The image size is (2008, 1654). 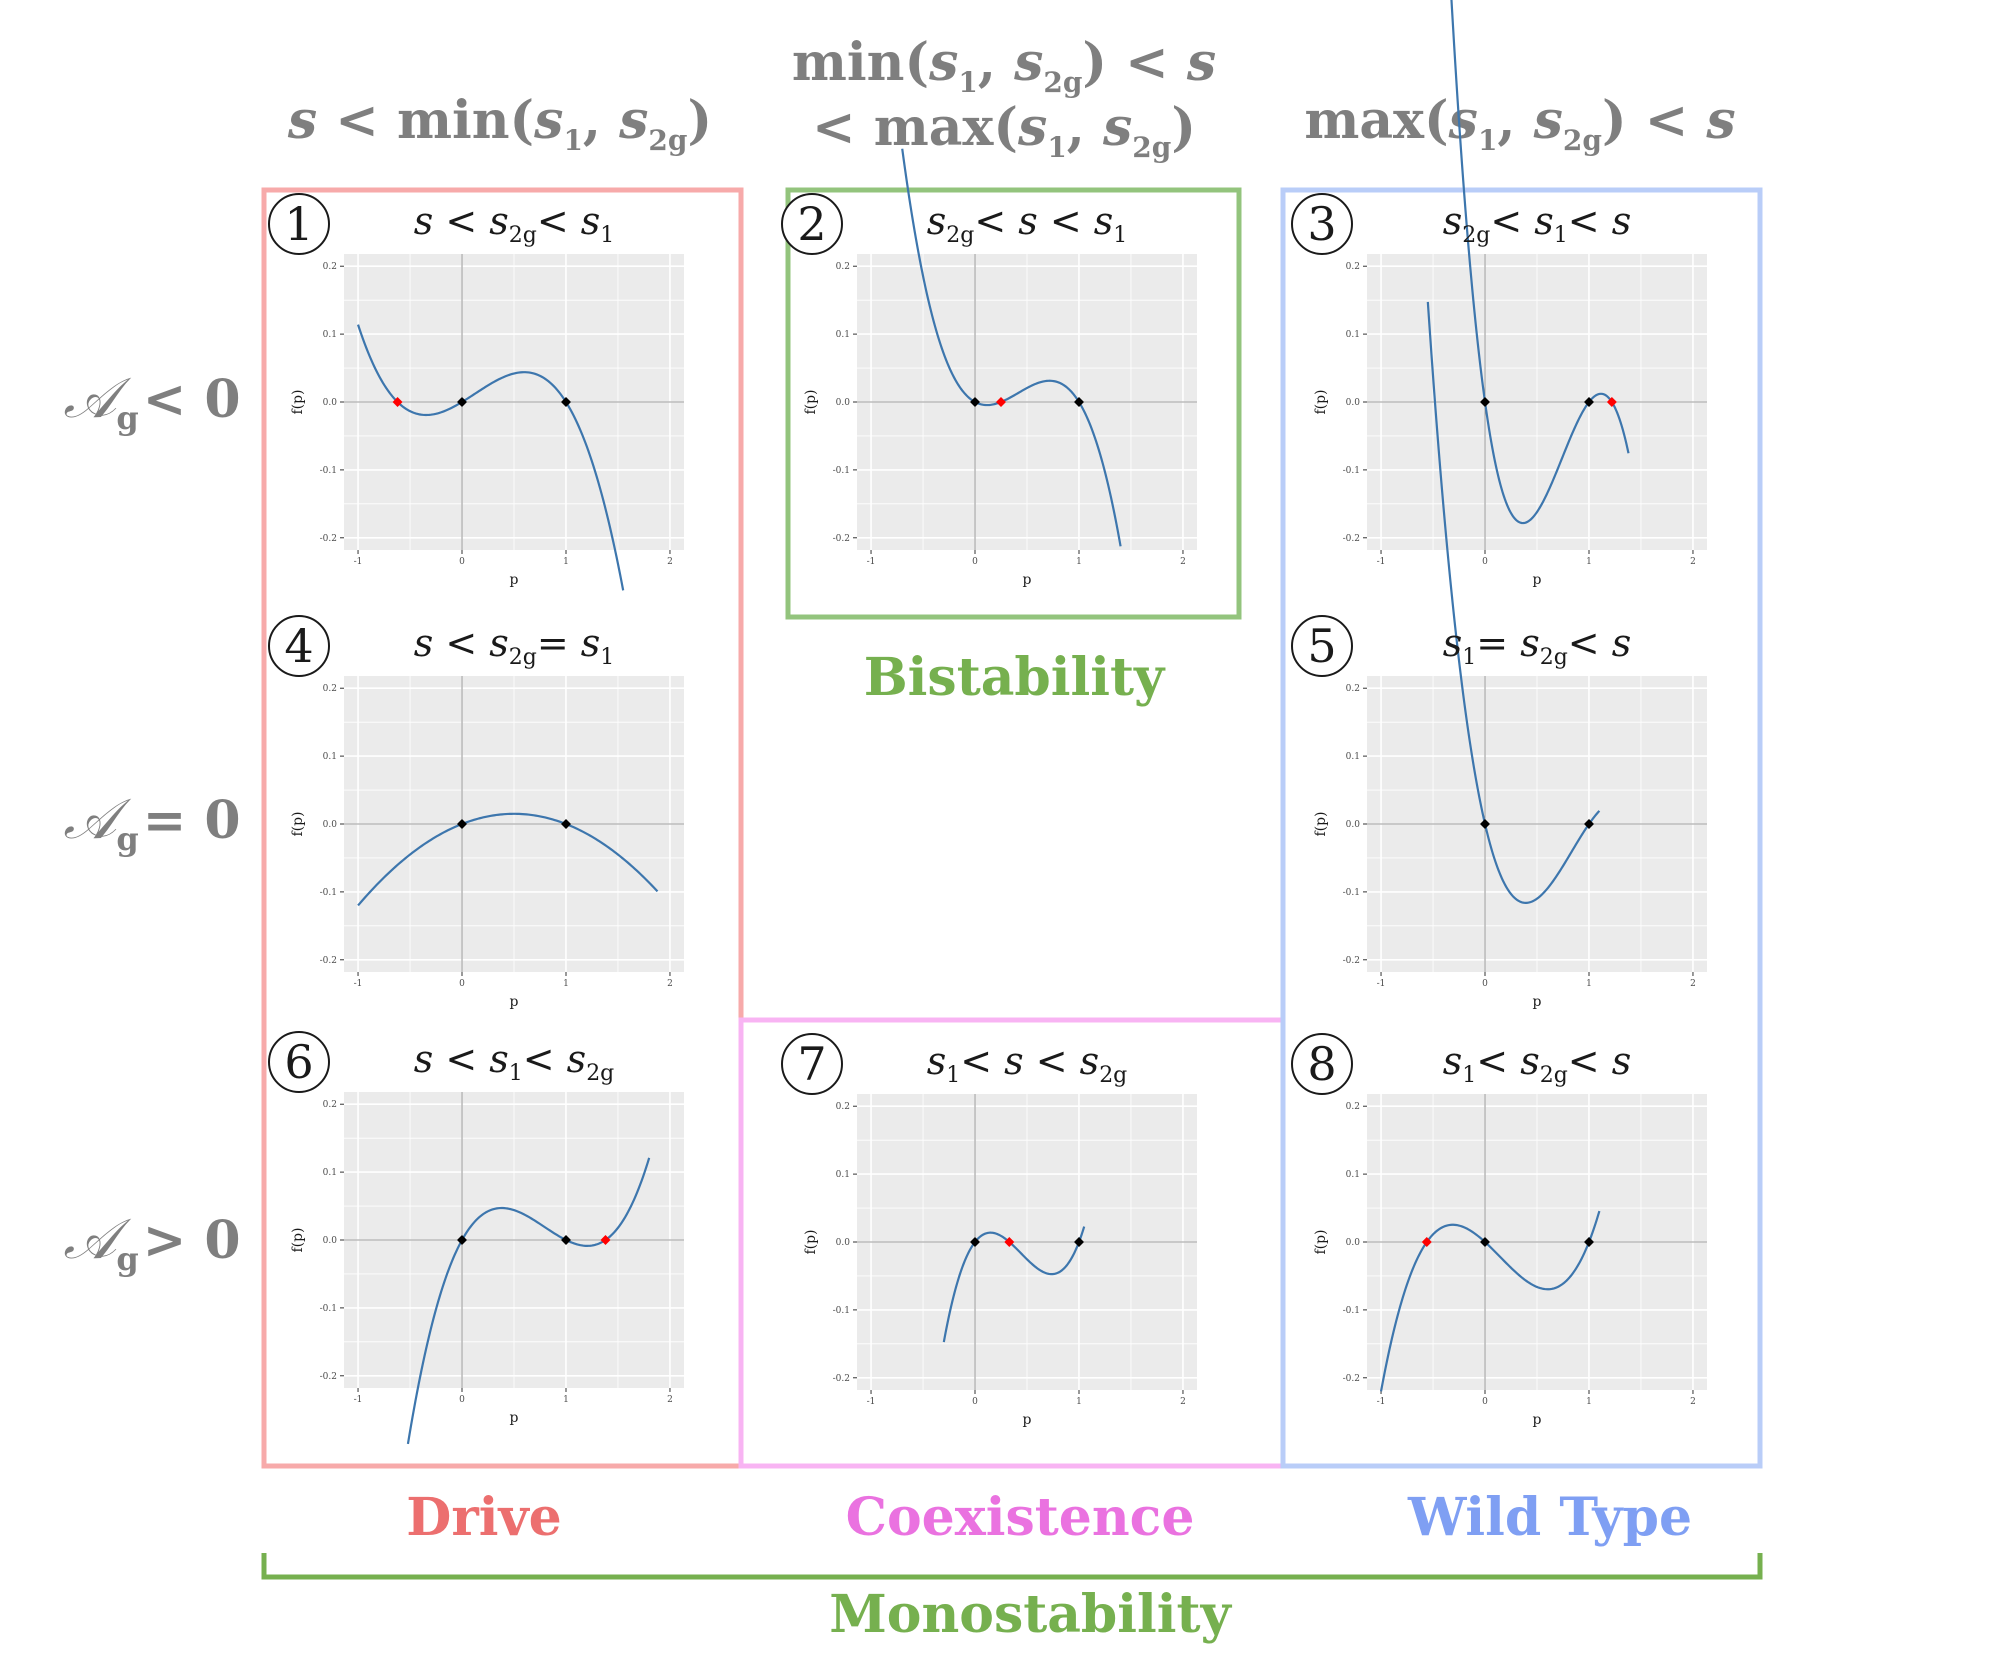 I want to click on panel-5: -1 0 1 2 0.2 0.1 0.0 -0.1 -0.2 p f(p) 5 s1= s2g< s, so click(x=1499, y=655).